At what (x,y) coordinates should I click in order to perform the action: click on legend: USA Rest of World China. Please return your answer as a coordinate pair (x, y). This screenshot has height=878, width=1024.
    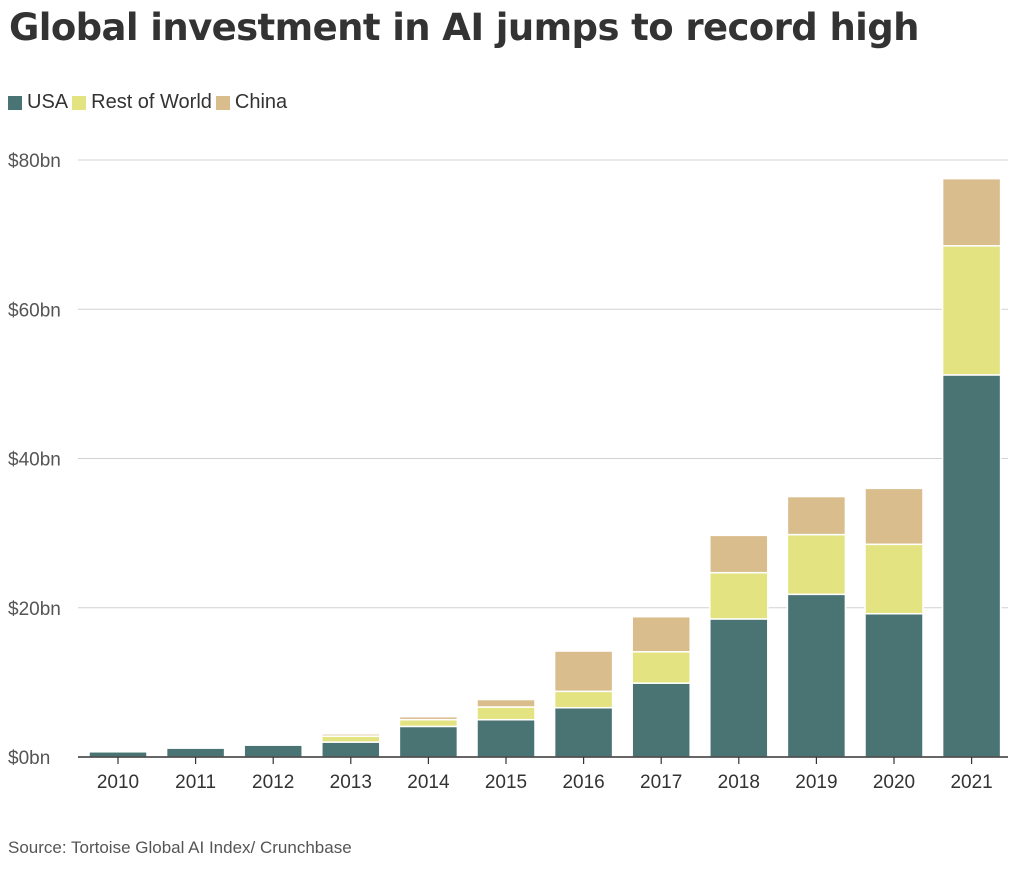
    Looking at the image, I should click on (149, 102).